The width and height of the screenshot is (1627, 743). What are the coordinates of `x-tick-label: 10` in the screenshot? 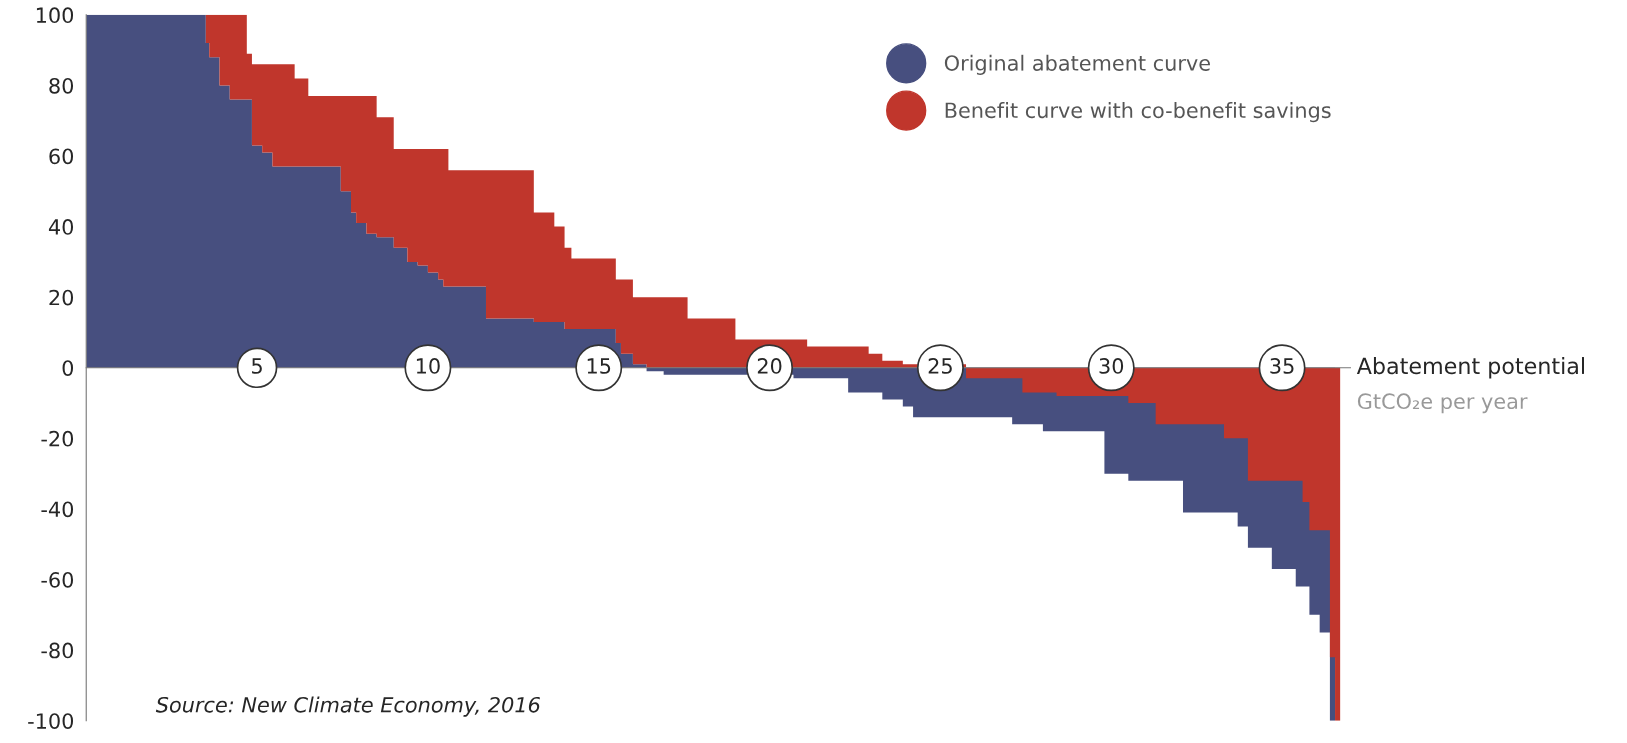 It's located at (428, 366).